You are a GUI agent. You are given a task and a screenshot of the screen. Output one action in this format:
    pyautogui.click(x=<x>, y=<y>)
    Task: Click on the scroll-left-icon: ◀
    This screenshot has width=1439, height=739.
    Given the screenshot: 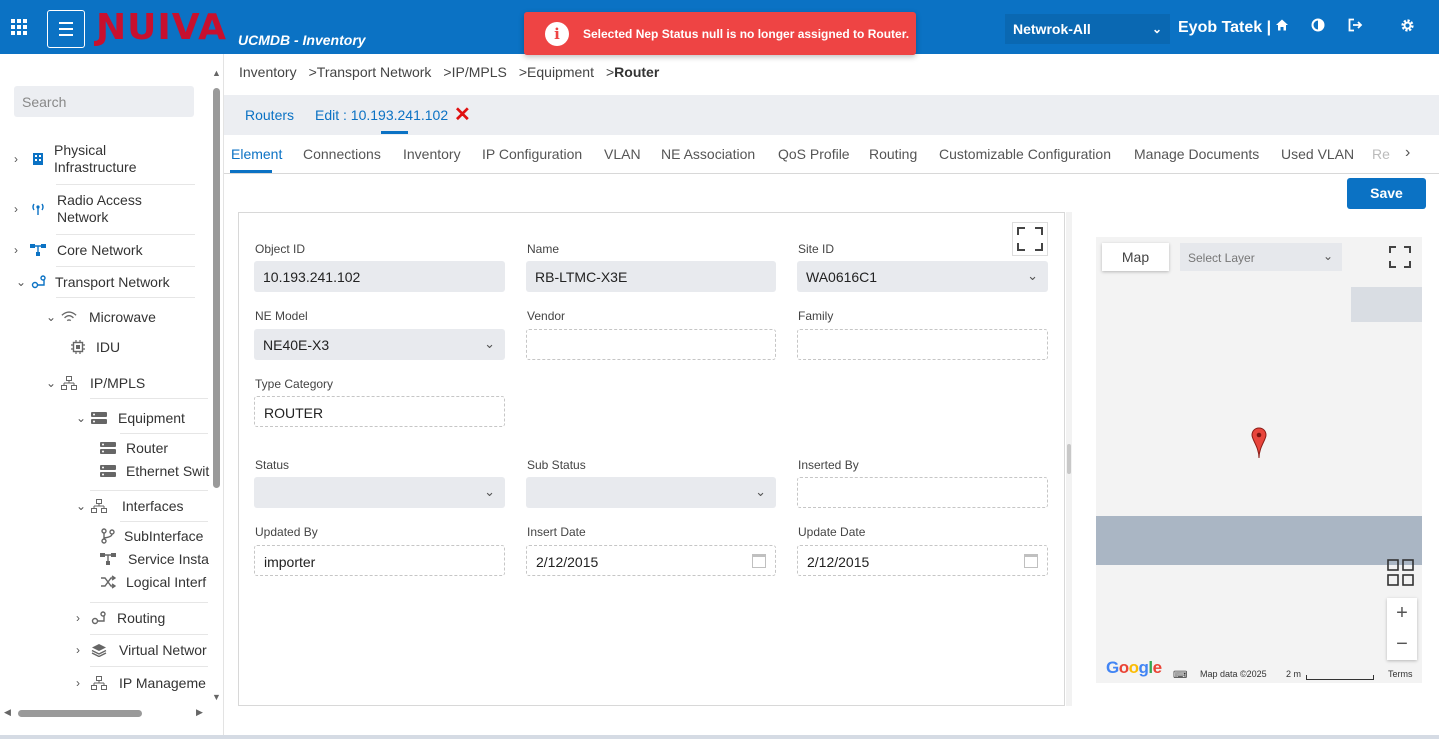 What is the action you would take?
    pyautogui.click(x=7, y=712)
    